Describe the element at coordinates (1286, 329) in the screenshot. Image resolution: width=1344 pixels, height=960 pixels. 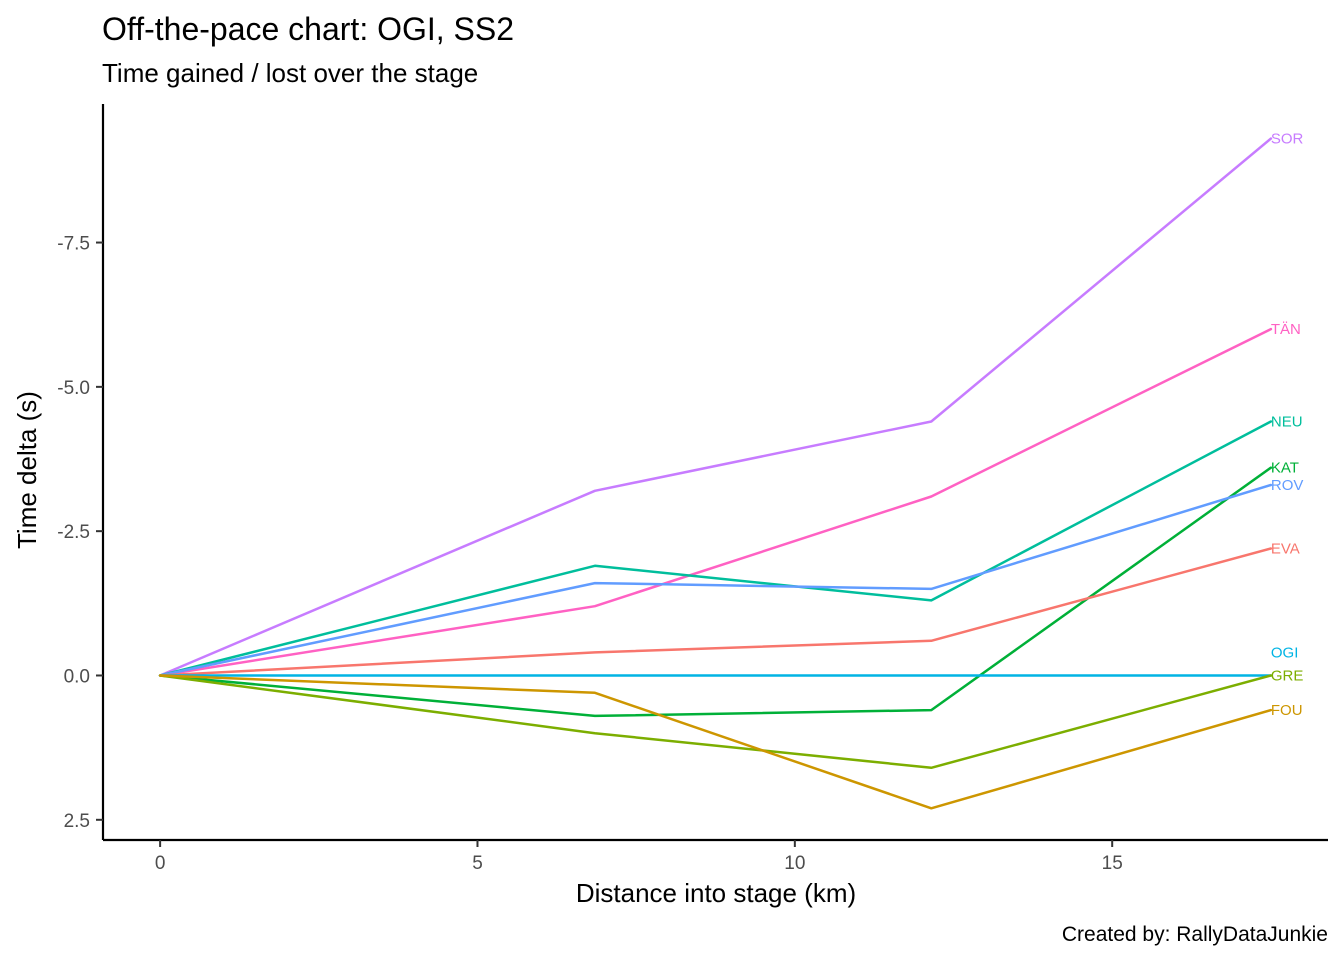
I see `series-label-tän: TÄN` at that location.